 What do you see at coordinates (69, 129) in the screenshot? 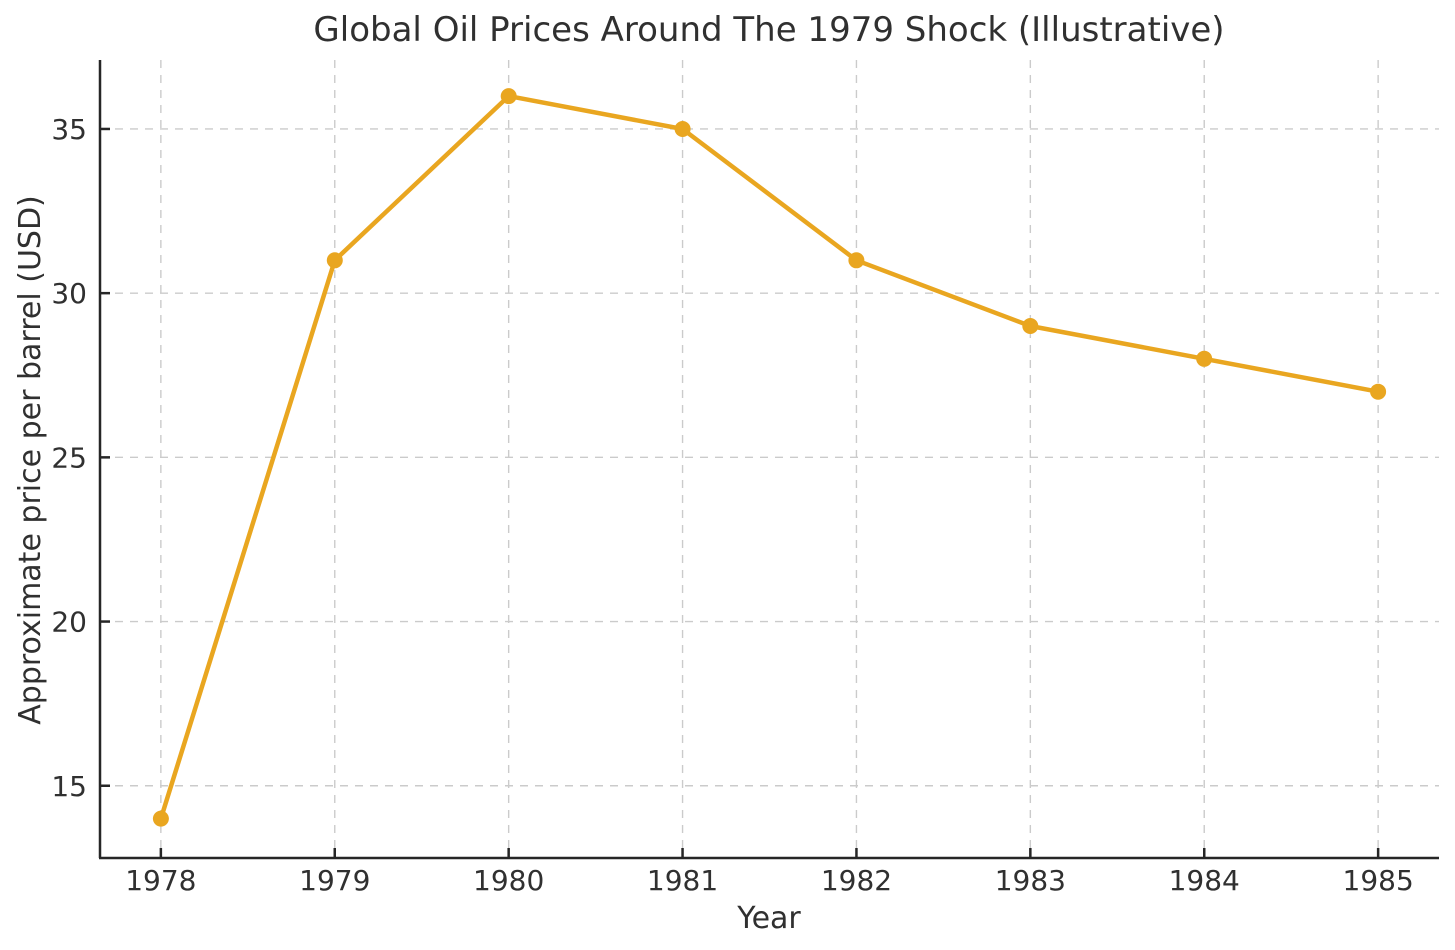
I see `y-tick-label: 35` at bounding box center [69, 129].